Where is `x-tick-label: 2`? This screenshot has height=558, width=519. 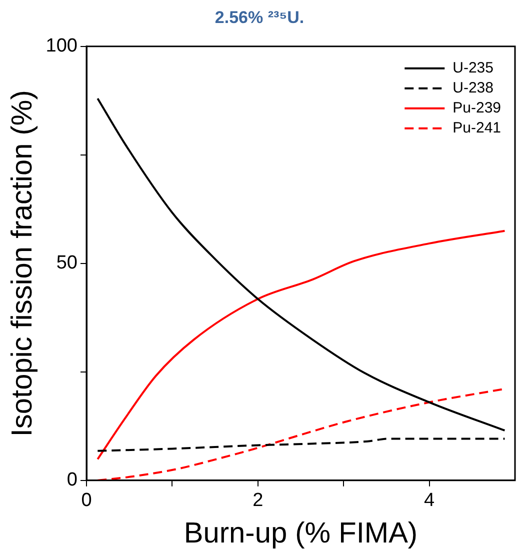
x-tick-label: 2 is located at coordinates (258, 501).